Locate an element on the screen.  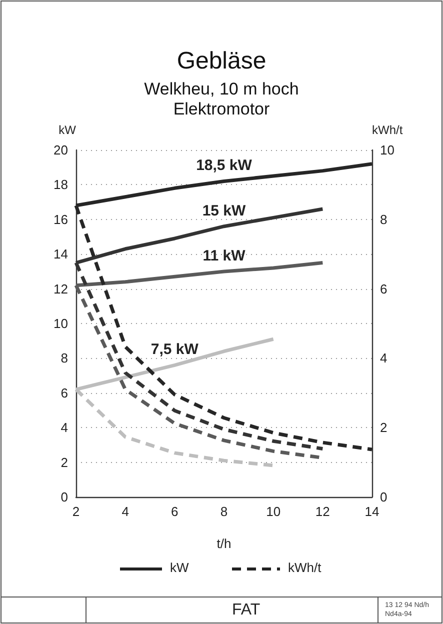
y-tick-label: 12 is located at coordinates (61, 288).